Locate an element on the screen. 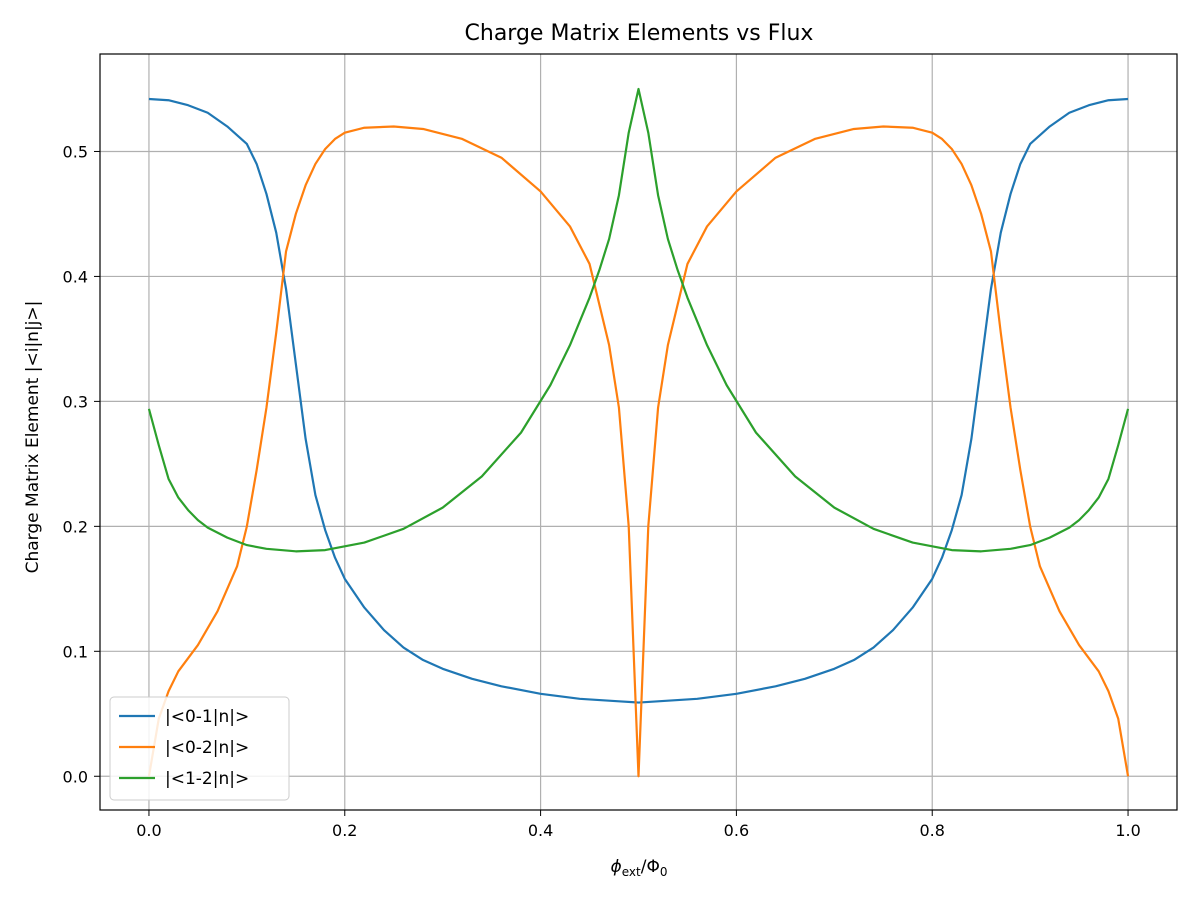 This screenshot has height=900, width=1200. y-tick-label: 0.3 is located at coordinates (75, 401).